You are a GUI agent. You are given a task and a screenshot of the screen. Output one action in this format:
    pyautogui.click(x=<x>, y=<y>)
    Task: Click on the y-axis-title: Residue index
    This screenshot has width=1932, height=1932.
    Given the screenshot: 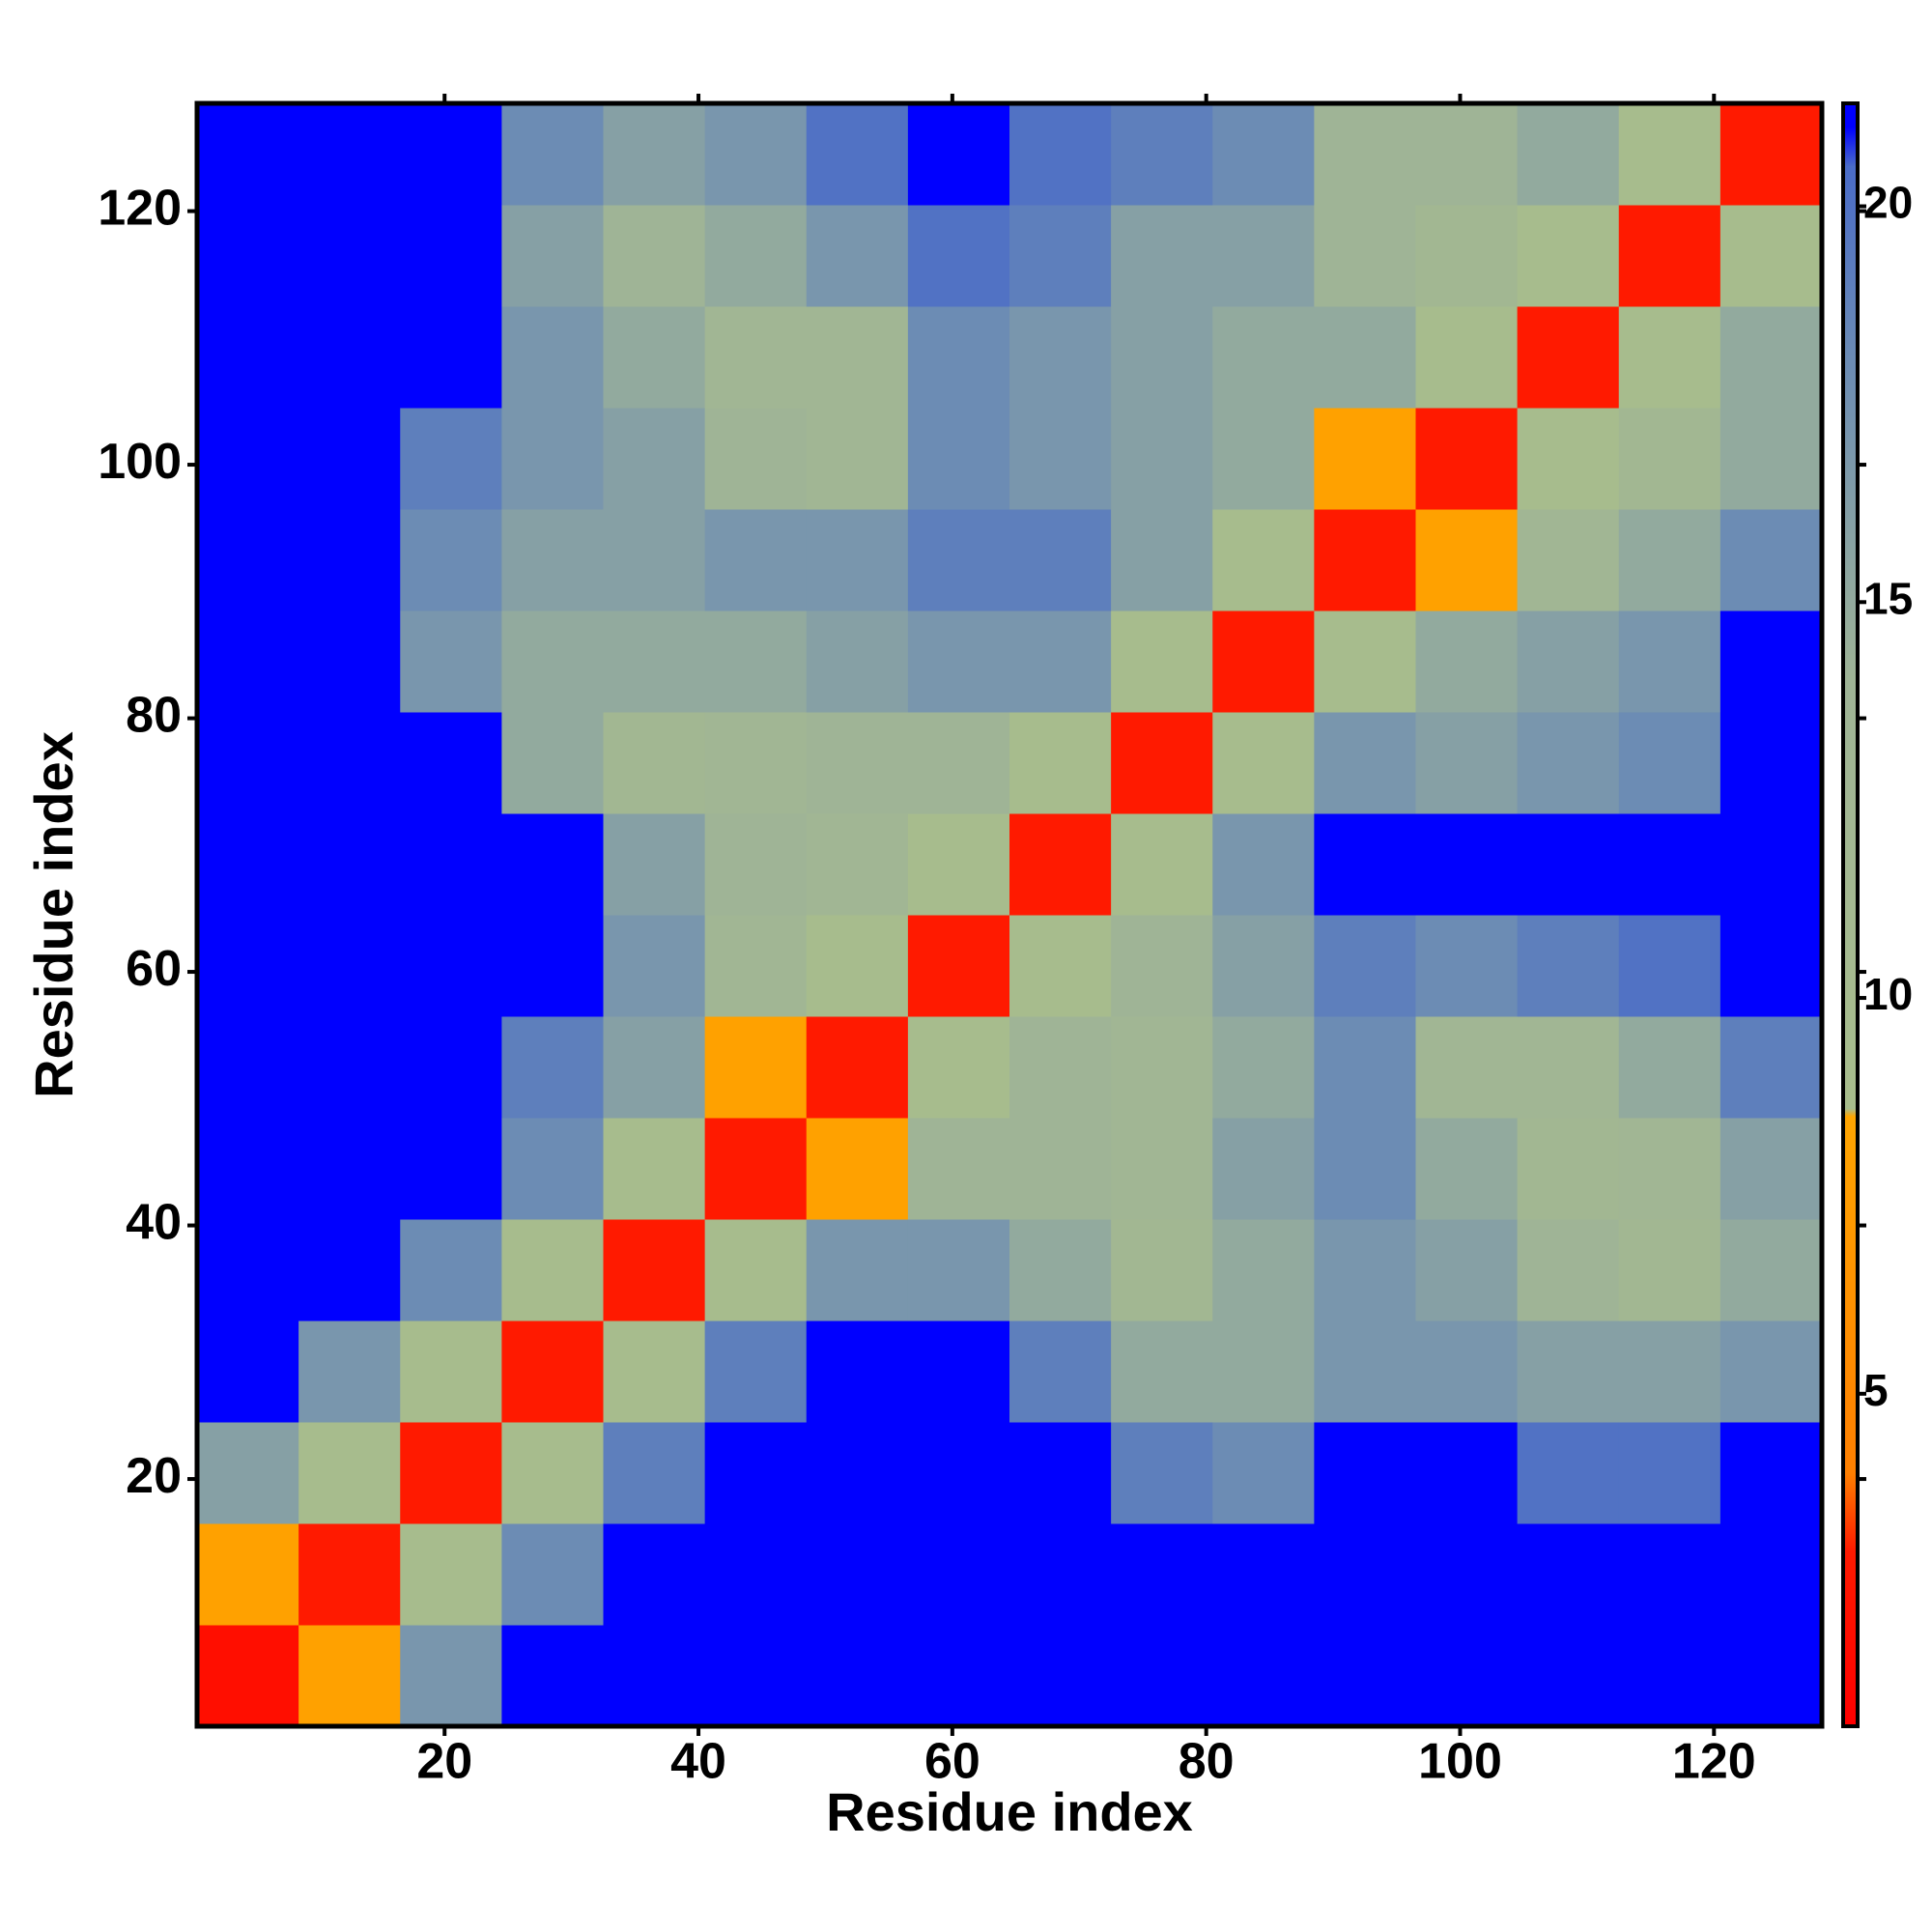 What is the action you would take?
    pyautogui.click(x=53, y=914)
    